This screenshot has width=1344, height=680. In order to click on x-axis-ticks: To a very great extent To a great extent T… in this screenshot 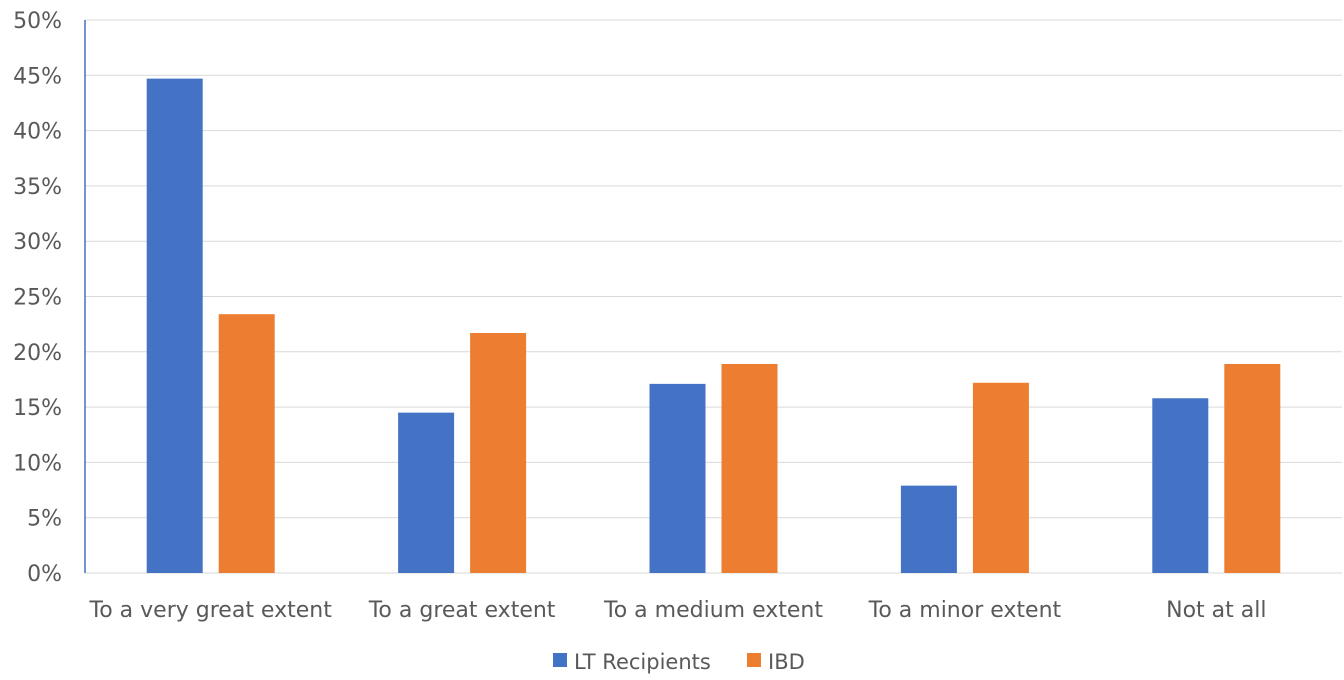, I will do `click(678, 610)`.